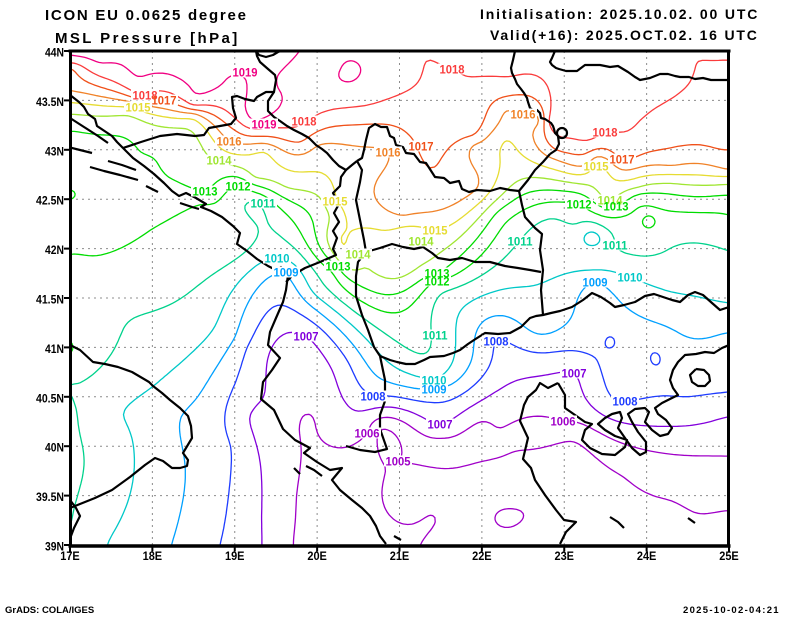 This screenshot has height=623, width=800. Describe the element at coordinates (50, 300) in the screenshot. I see `svg-text: 41.5N` at that location.